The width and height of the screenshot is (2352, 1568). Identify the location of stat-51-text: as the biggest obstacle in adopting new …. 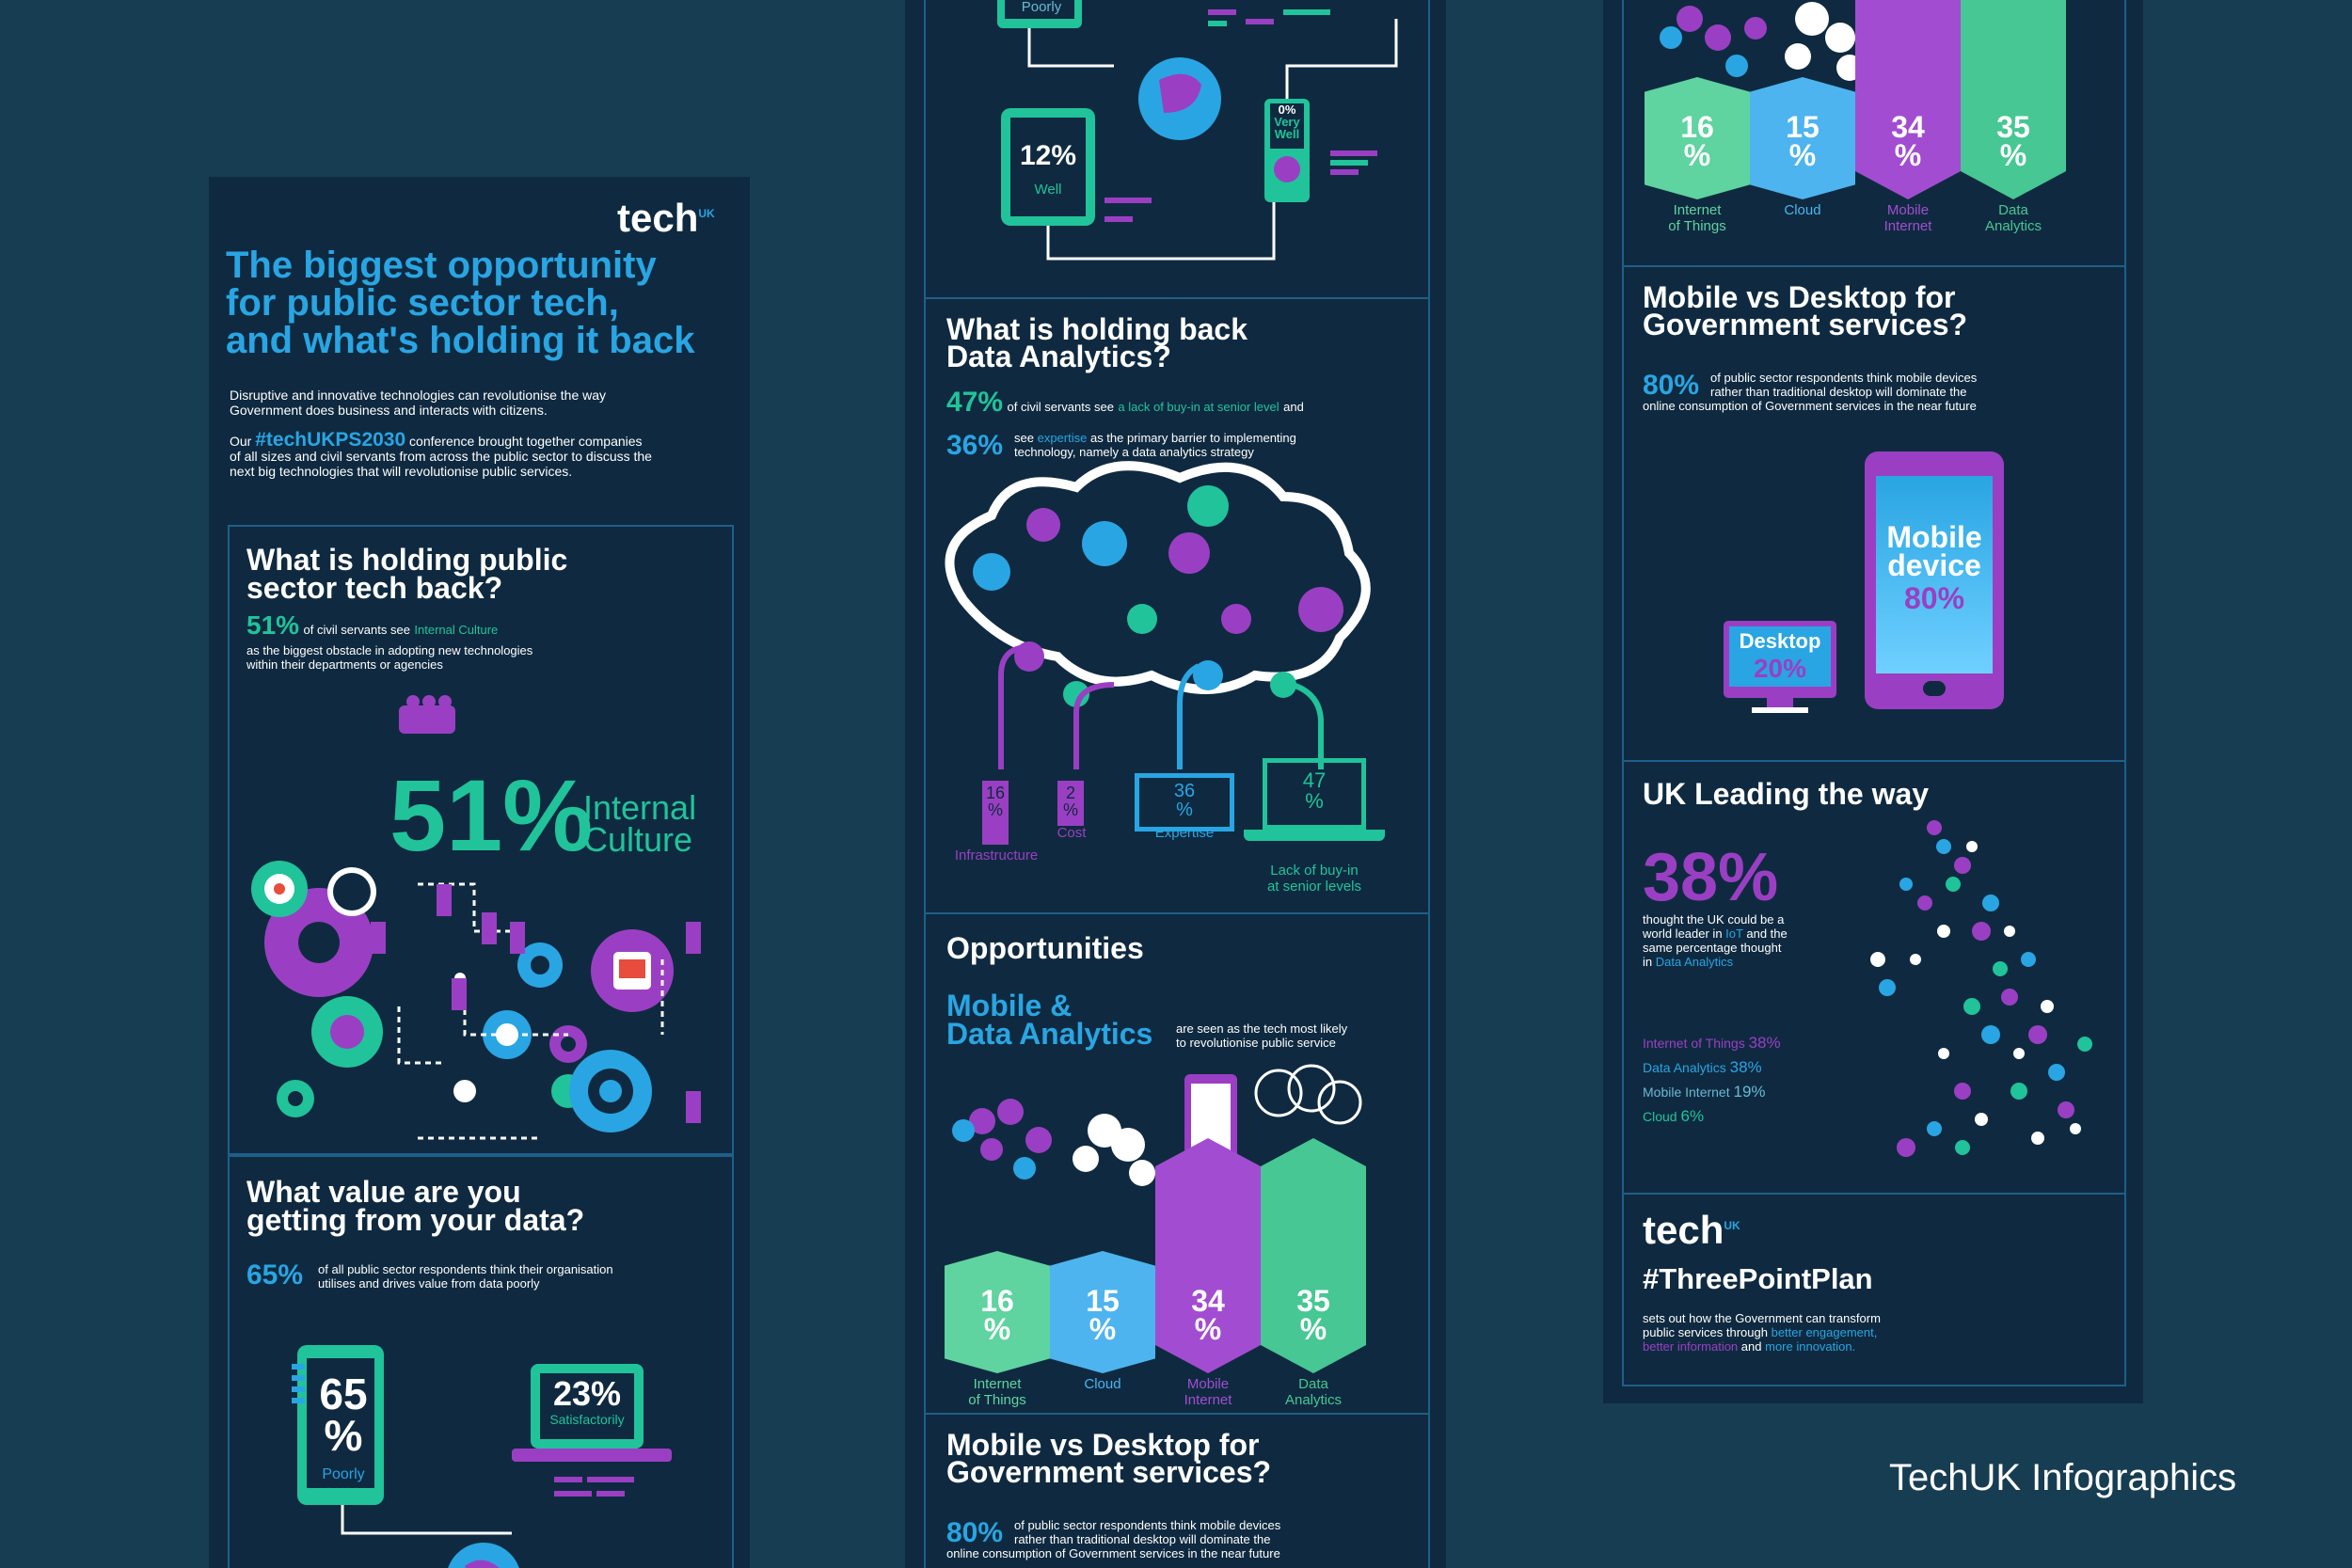
(389, 657).